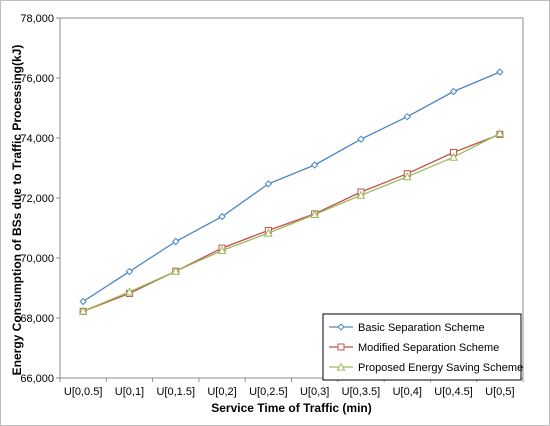 The height and width of the screenshot is (426, 550). I want to click on y-tick-label: 78,000, so click(37, 19).